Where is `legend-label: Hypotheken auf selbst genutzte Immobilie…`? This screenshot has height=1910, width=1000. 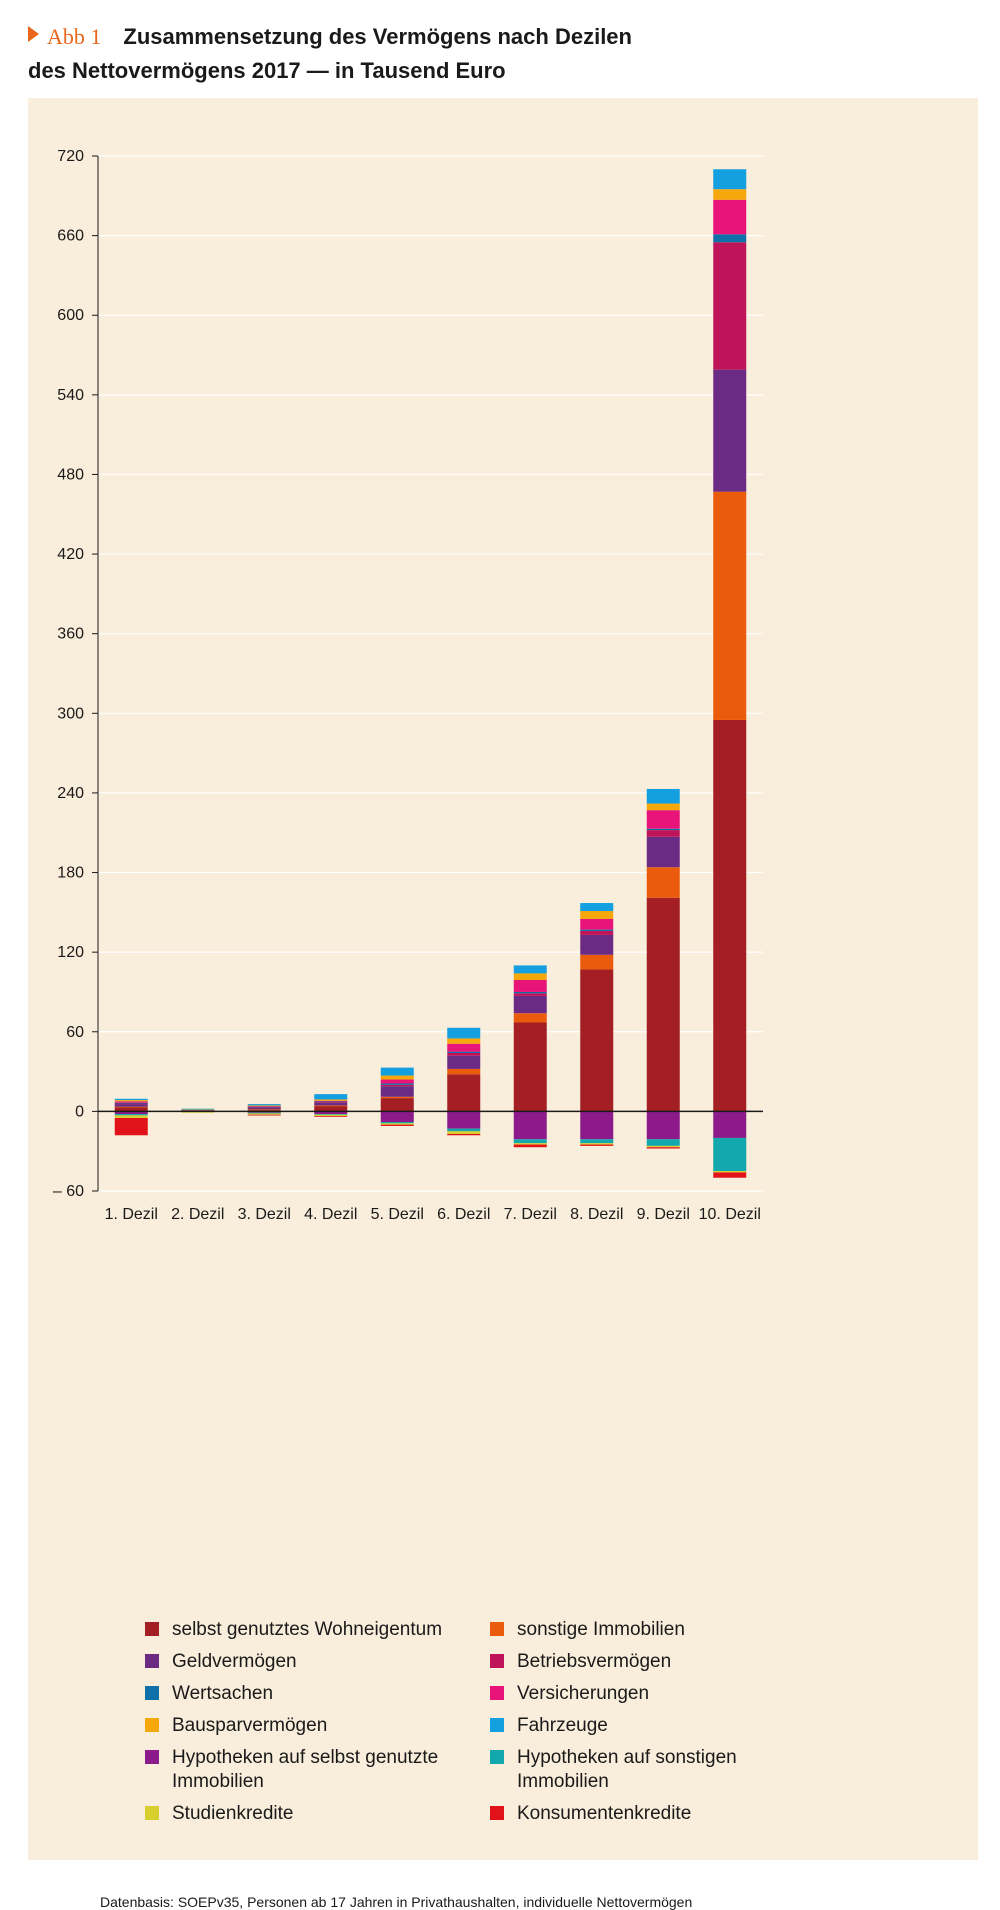
legend-label: Hypotheken auf selbst genutzte Immobilie… is located at coordinates (305, 1769).